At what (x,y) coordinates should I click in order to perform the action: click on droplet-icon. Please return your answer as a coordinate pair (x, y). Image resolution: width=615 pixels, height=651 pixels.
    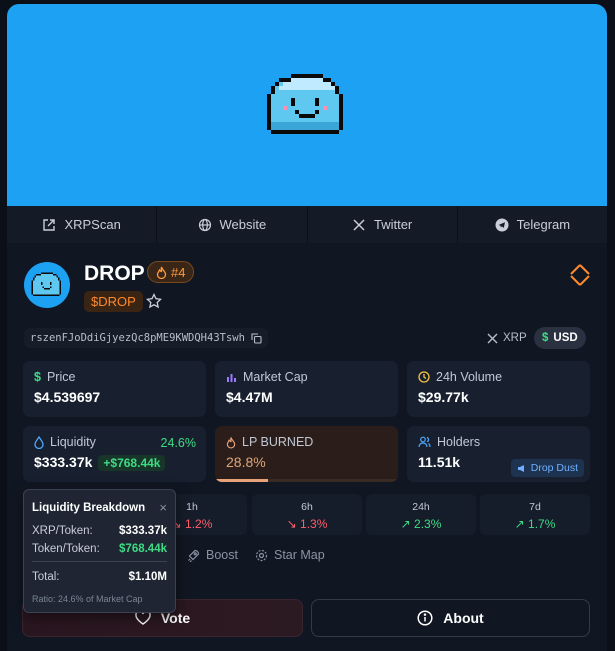
    Looking at the image, I should click on (39, 442).